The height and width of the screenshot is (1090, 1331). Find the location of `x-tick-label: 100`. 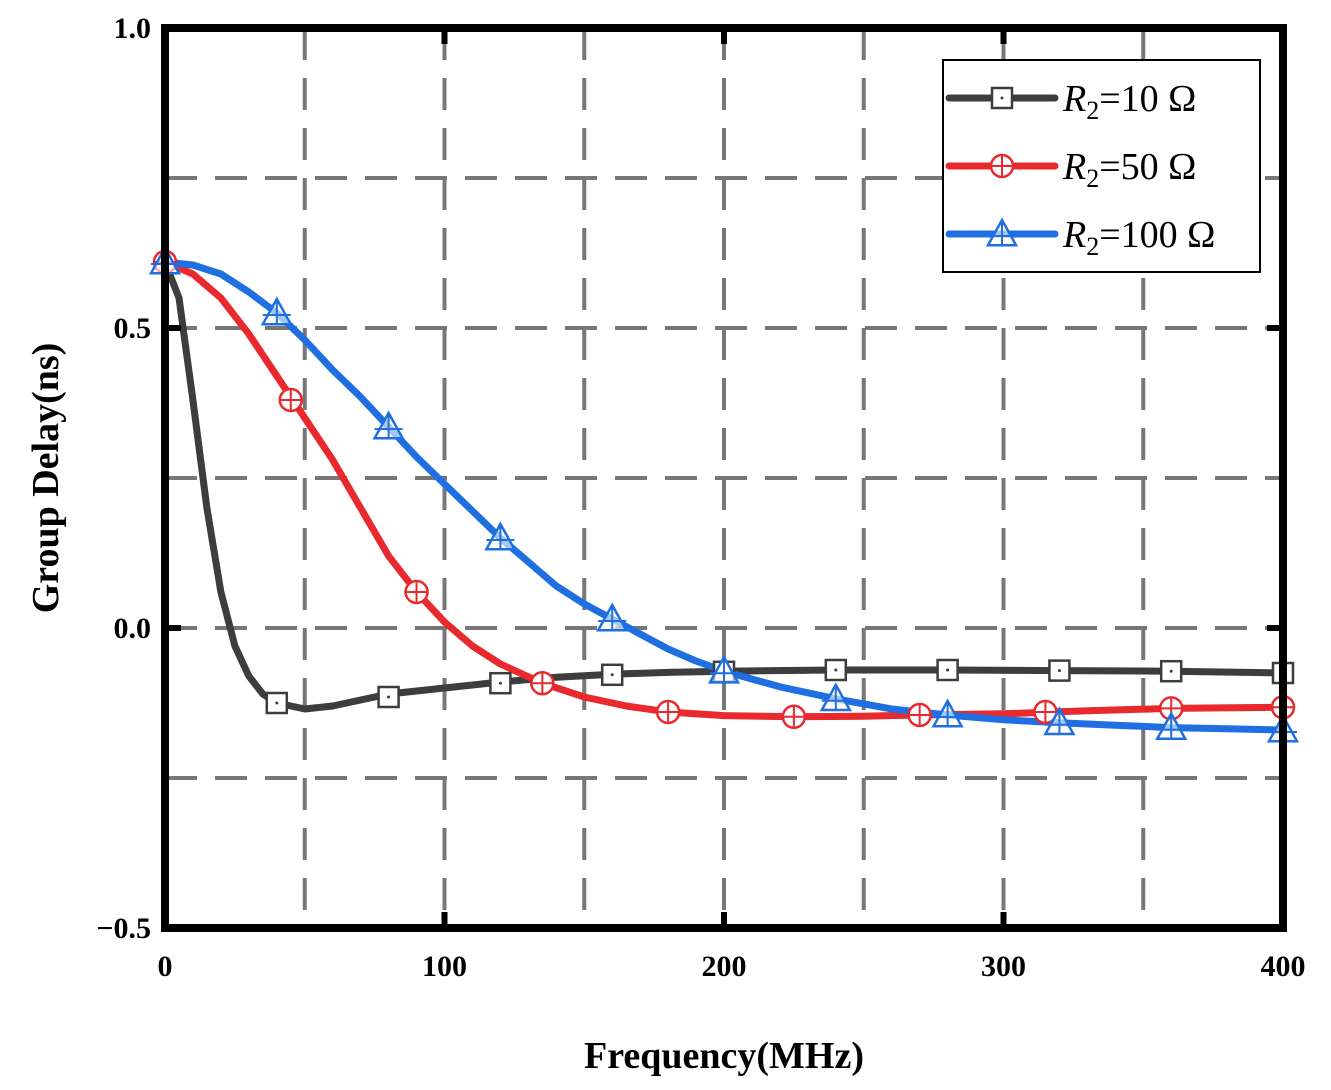

x-tick-label: 100 is located at coordinates (444, 966).